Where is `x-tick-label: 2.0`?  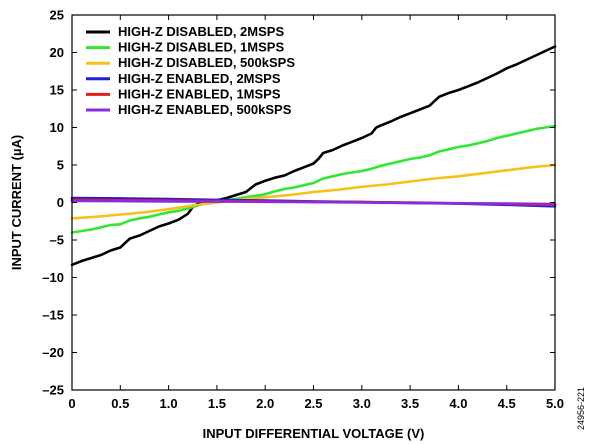
x-tick-label: 2.0 is located at coordinates (265, 403).